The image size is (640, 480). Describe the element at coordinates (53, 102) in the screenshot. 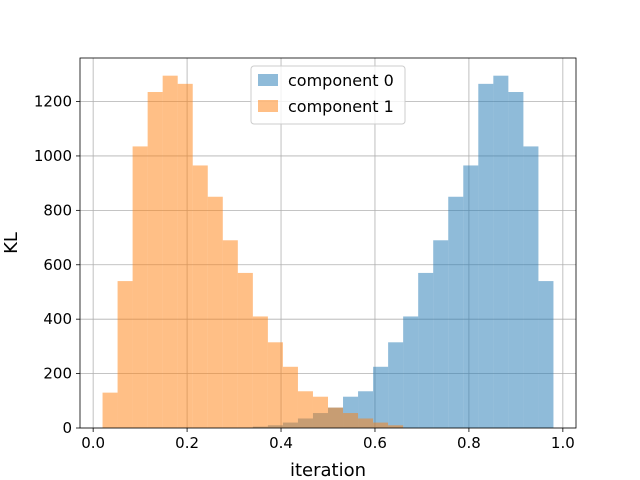

I see `y-tick-label-6: 1200` at that location.